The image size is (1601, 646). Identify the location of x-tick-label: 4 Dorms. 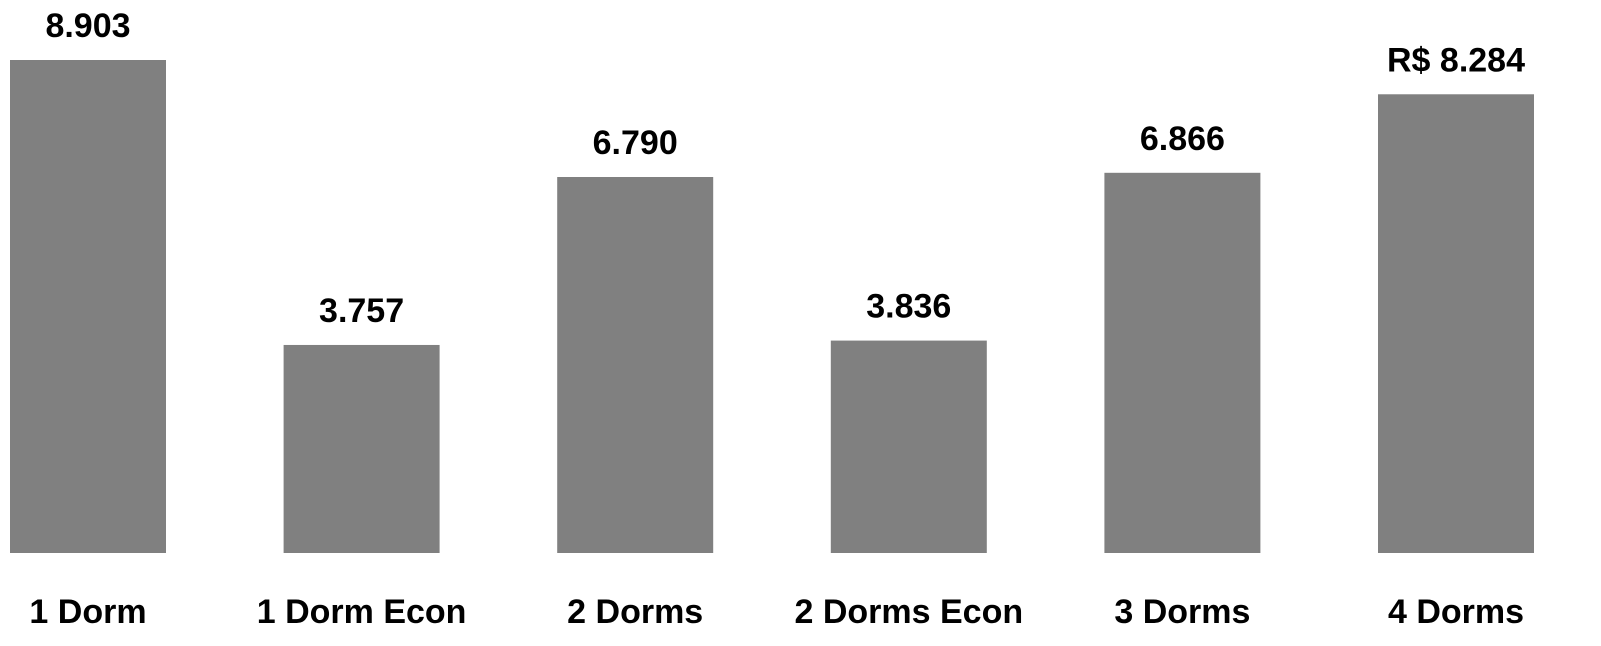
(1456, 612).